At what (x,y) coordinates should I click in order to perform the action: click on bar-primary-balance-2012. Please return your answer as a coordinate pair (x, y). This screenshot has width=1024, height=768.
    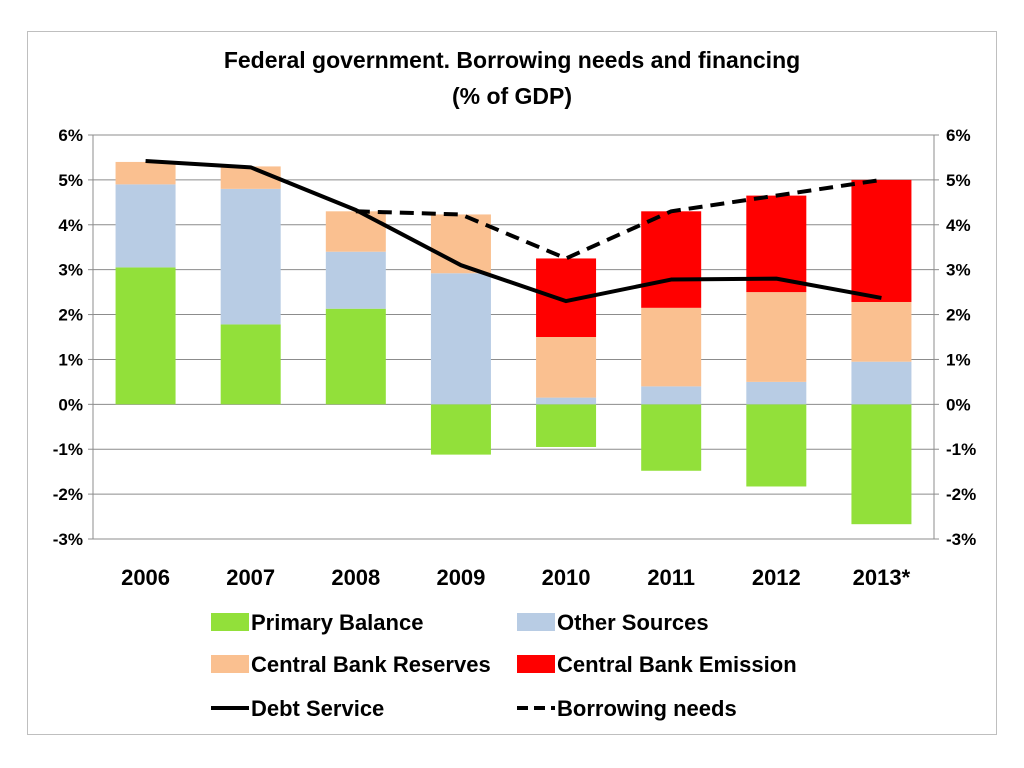
    Looking at the image, I should click on (776, 445).